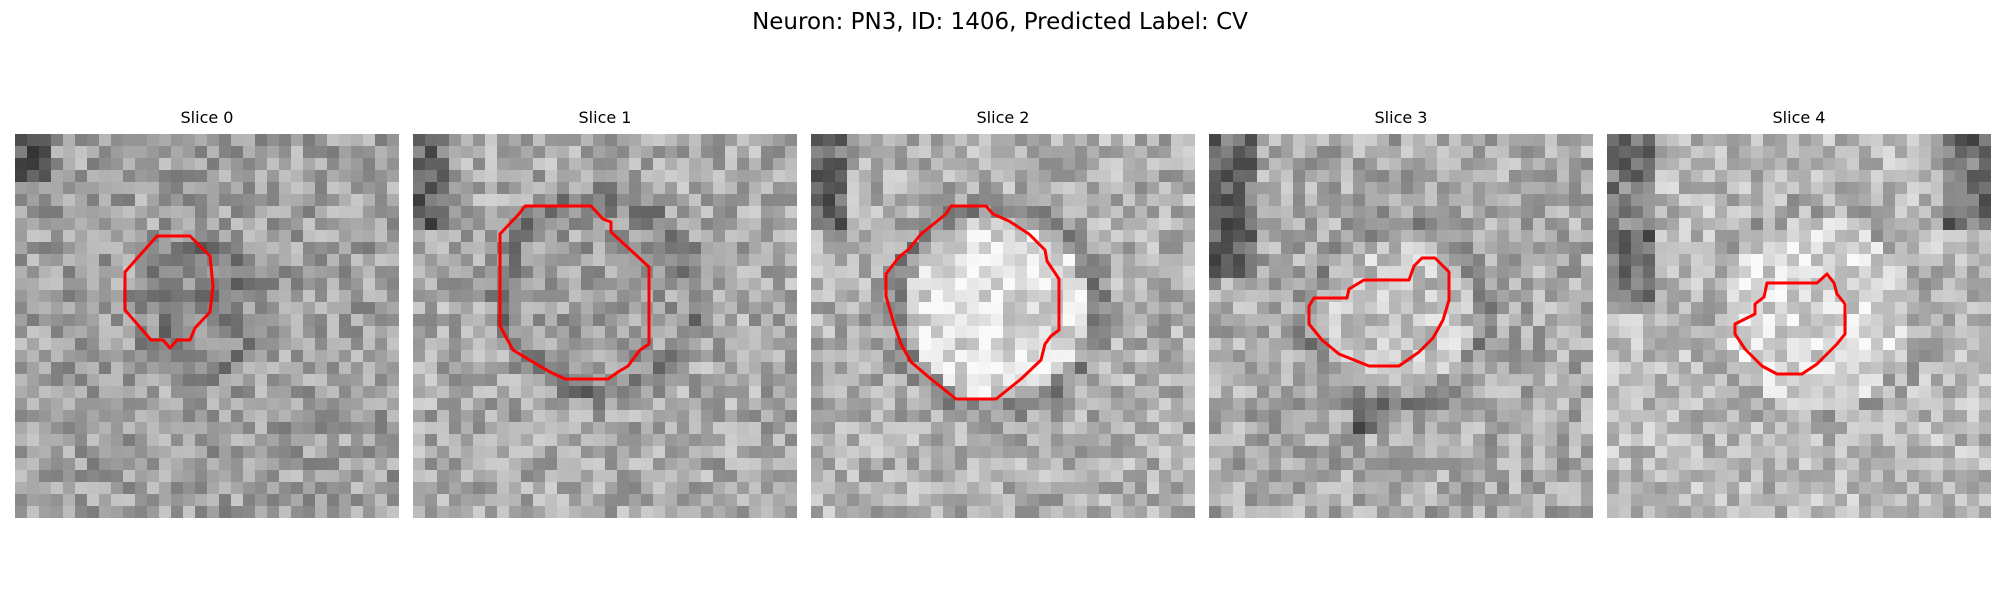 This screenshot has width=2000, height=600. What do you see at coordinates (1799, 117) in the screenshot?
I see `slice-title: Slice 4` at bounding box center [1799, 117].